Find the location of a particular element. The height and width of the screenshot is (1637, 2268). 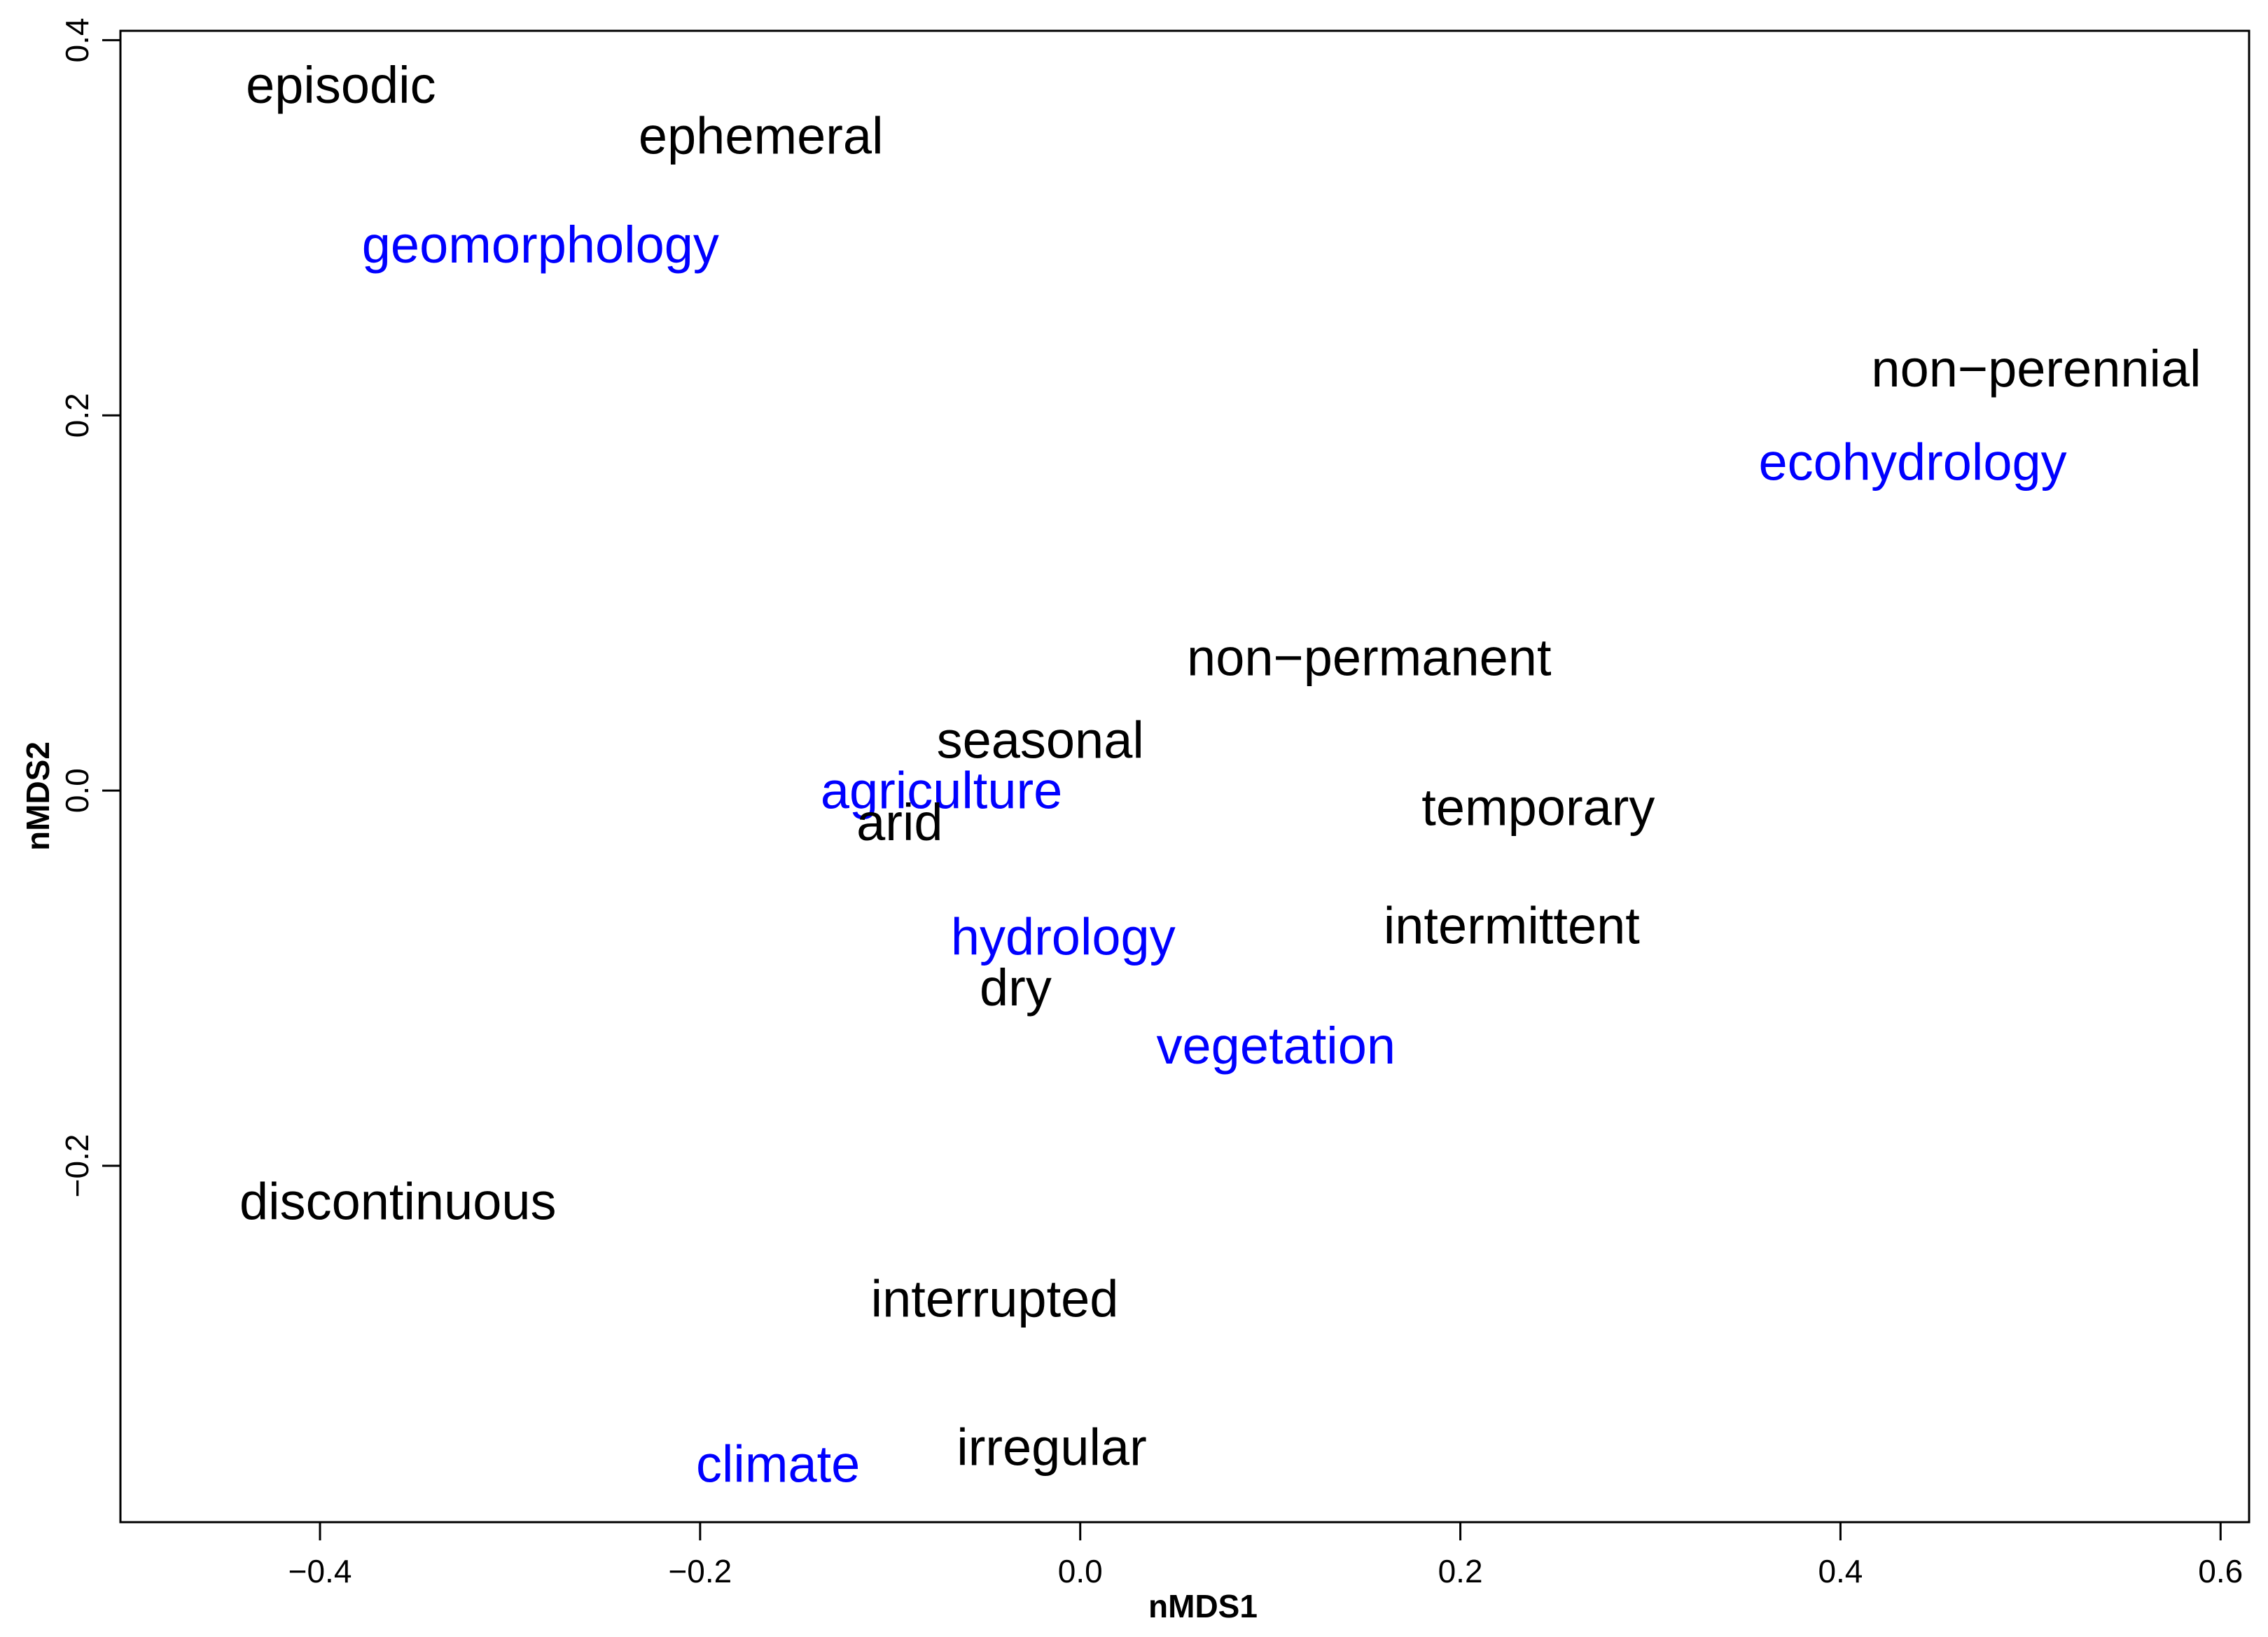

y-axis-title: nMDS2 is located at coordinates (38, 796).